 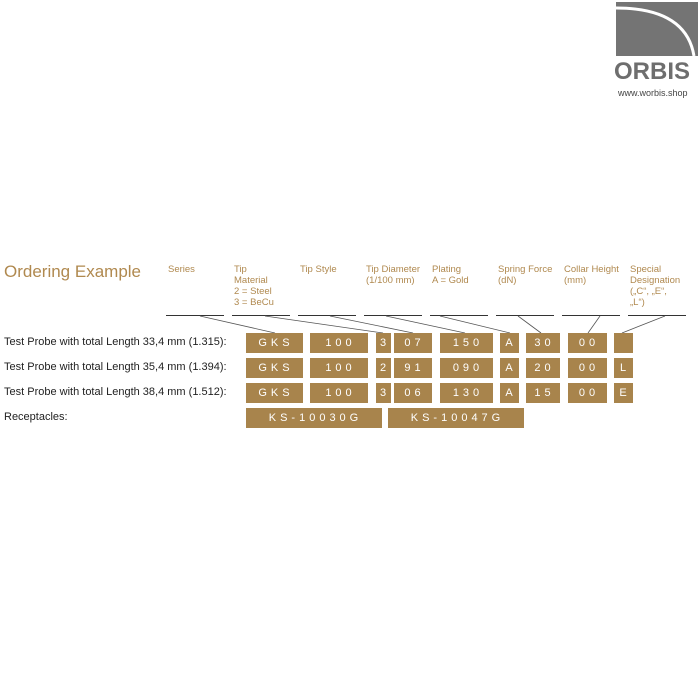 I want to click on code-box: 30, so click(x=543, y=343).